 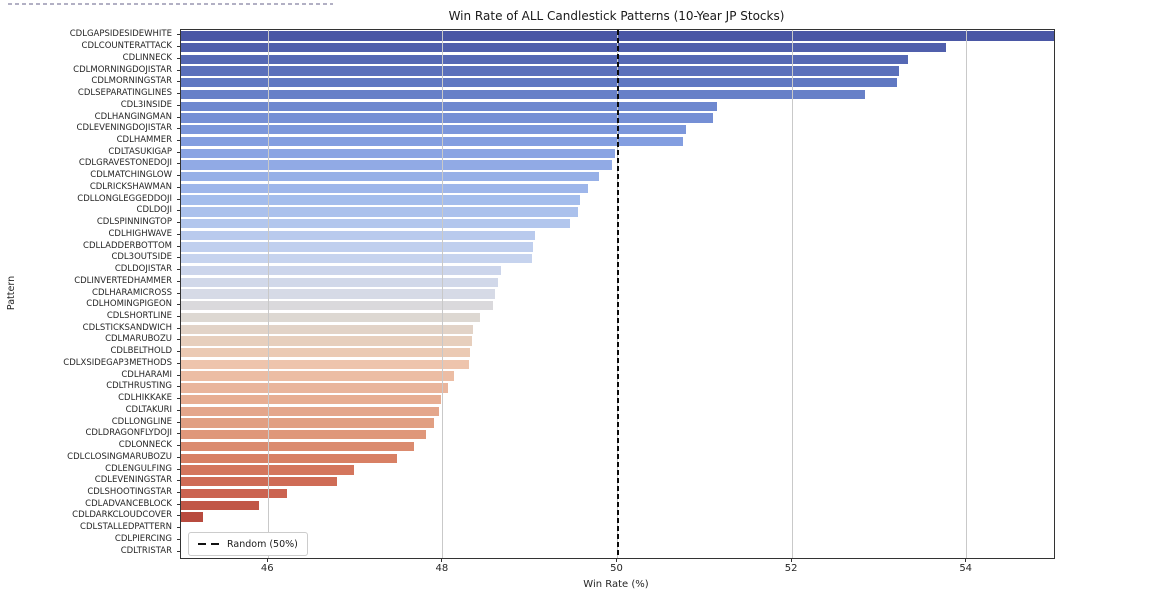 I want to click on legend-box: Random (50%), so click(x=248, y=544).